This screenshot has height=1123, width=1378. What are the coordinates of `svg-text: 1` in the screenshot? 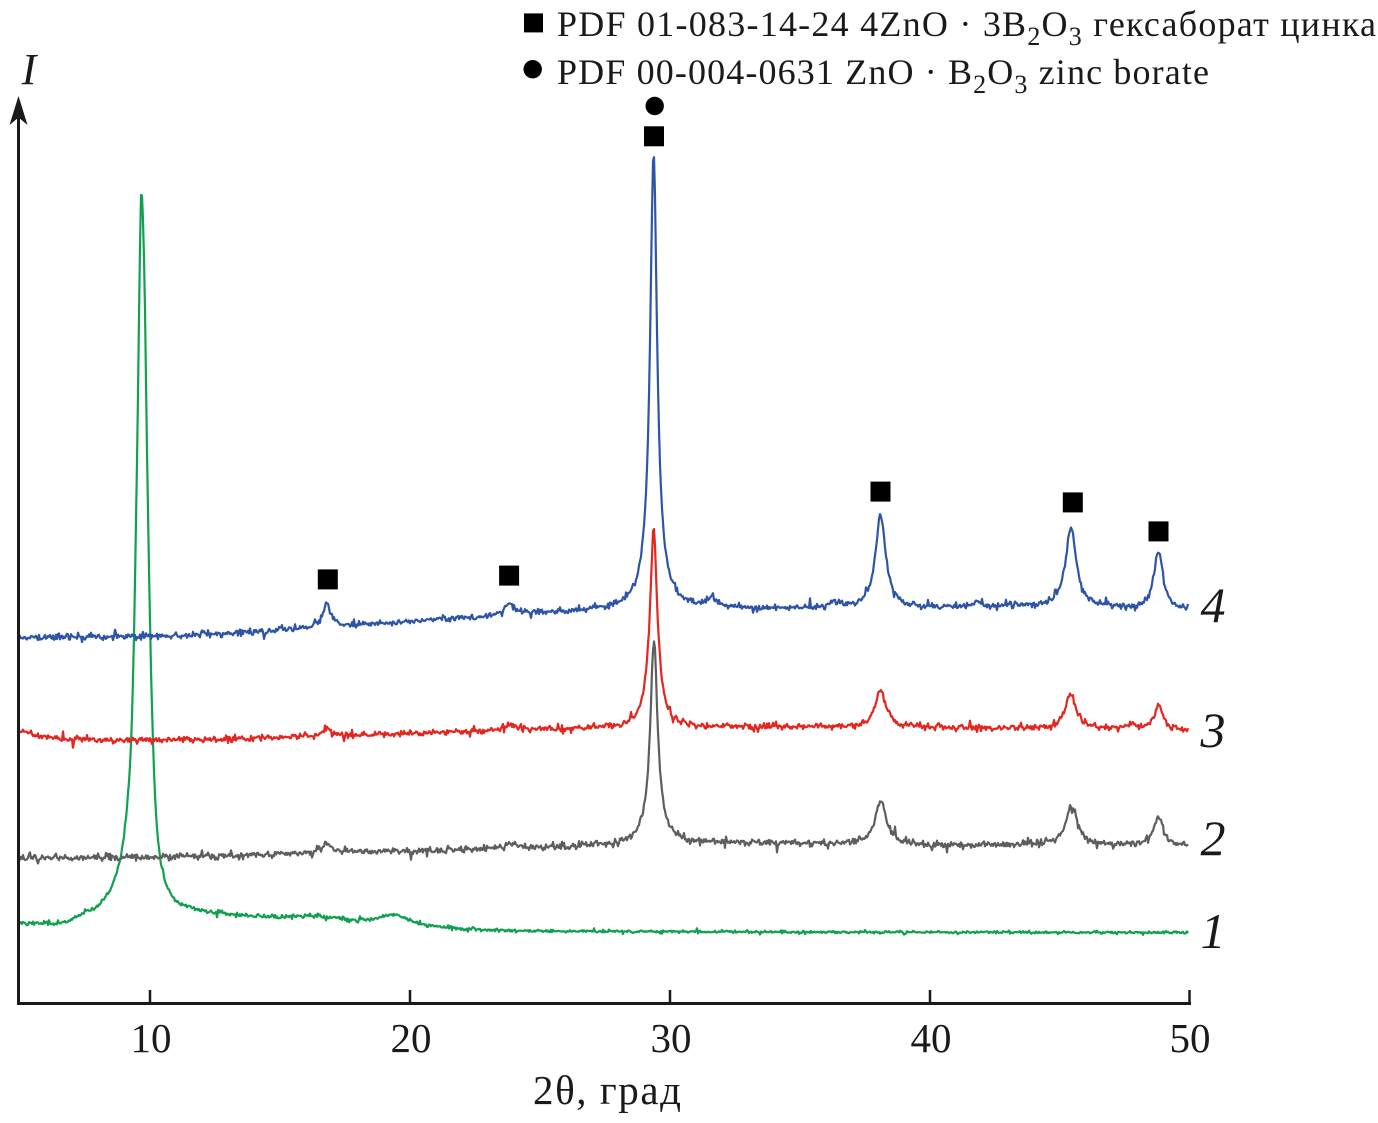 It's located at (1213, 931).